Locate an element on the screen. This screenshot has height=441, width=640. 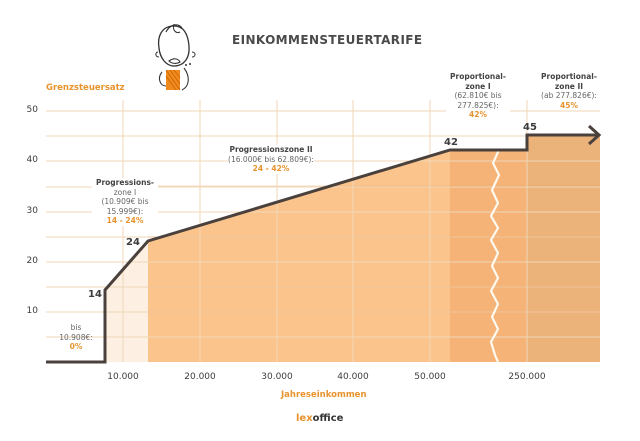
zone-range: (10.909€ bis is located at coordinates (125, 201).